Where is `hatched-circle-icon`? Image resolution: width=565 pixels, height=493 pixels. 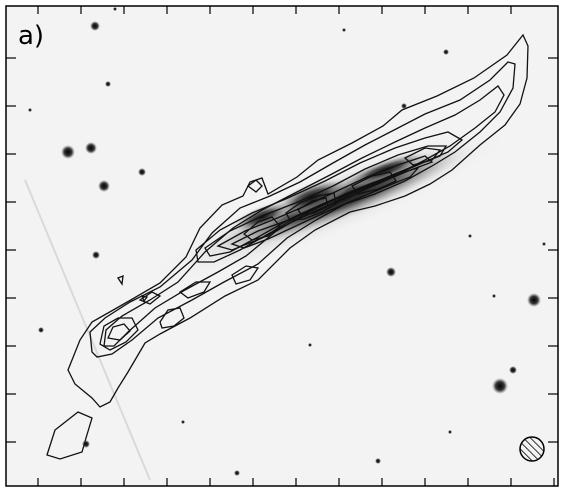 hatched-circle-icon is located at coordinates (532, 449).